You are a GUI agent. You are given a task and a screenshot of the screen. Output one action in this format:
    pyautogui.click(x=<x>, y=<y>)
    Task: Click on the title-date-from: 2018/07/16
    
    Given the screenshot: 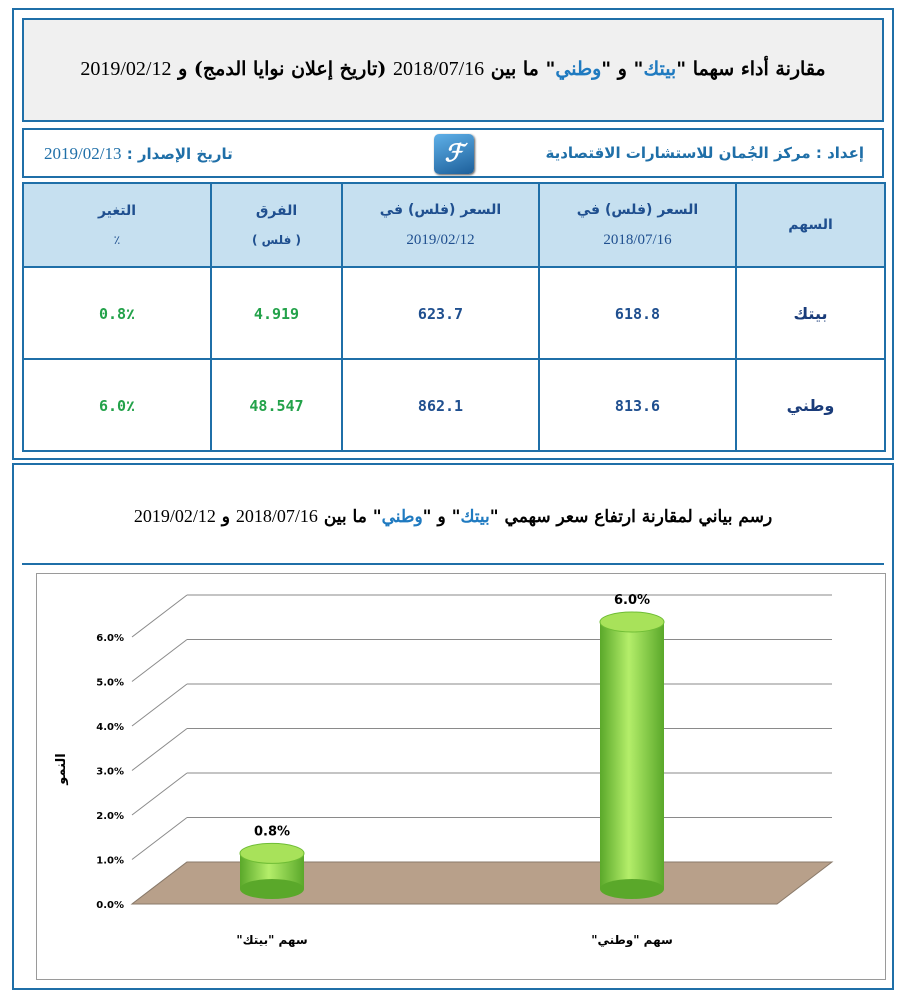 What is the action you would take?
    pyautogui.click(x=439, y=69)
    